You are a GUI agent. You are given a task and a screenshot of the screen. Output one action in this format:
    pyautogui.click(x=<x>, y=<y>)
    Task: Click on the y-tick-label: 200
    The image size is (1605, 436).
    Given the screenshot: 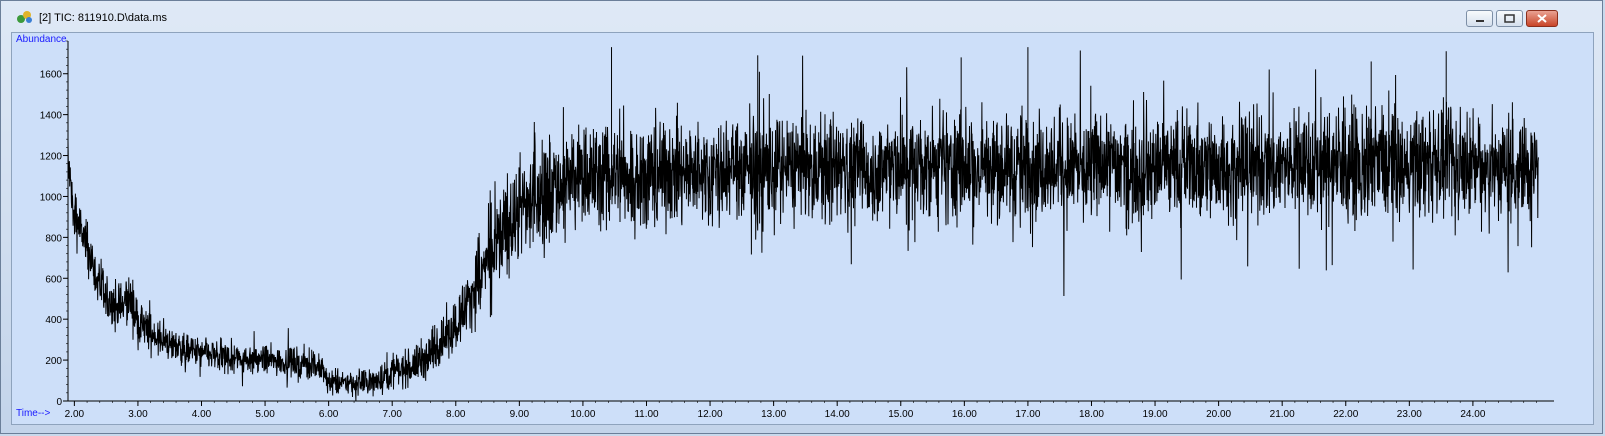 What is the action you would take?
    pyautogui.click(x=53, y=361)
    